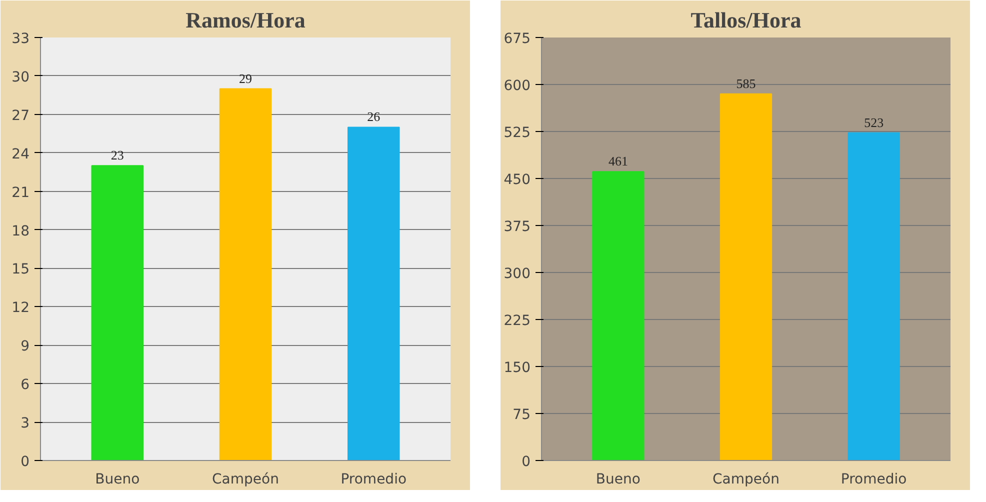 This screenshot has width=986, height=502. Describe the element at coordinates (517, 133) in the screenshot. I see `y-tick-label: 525` at that location.